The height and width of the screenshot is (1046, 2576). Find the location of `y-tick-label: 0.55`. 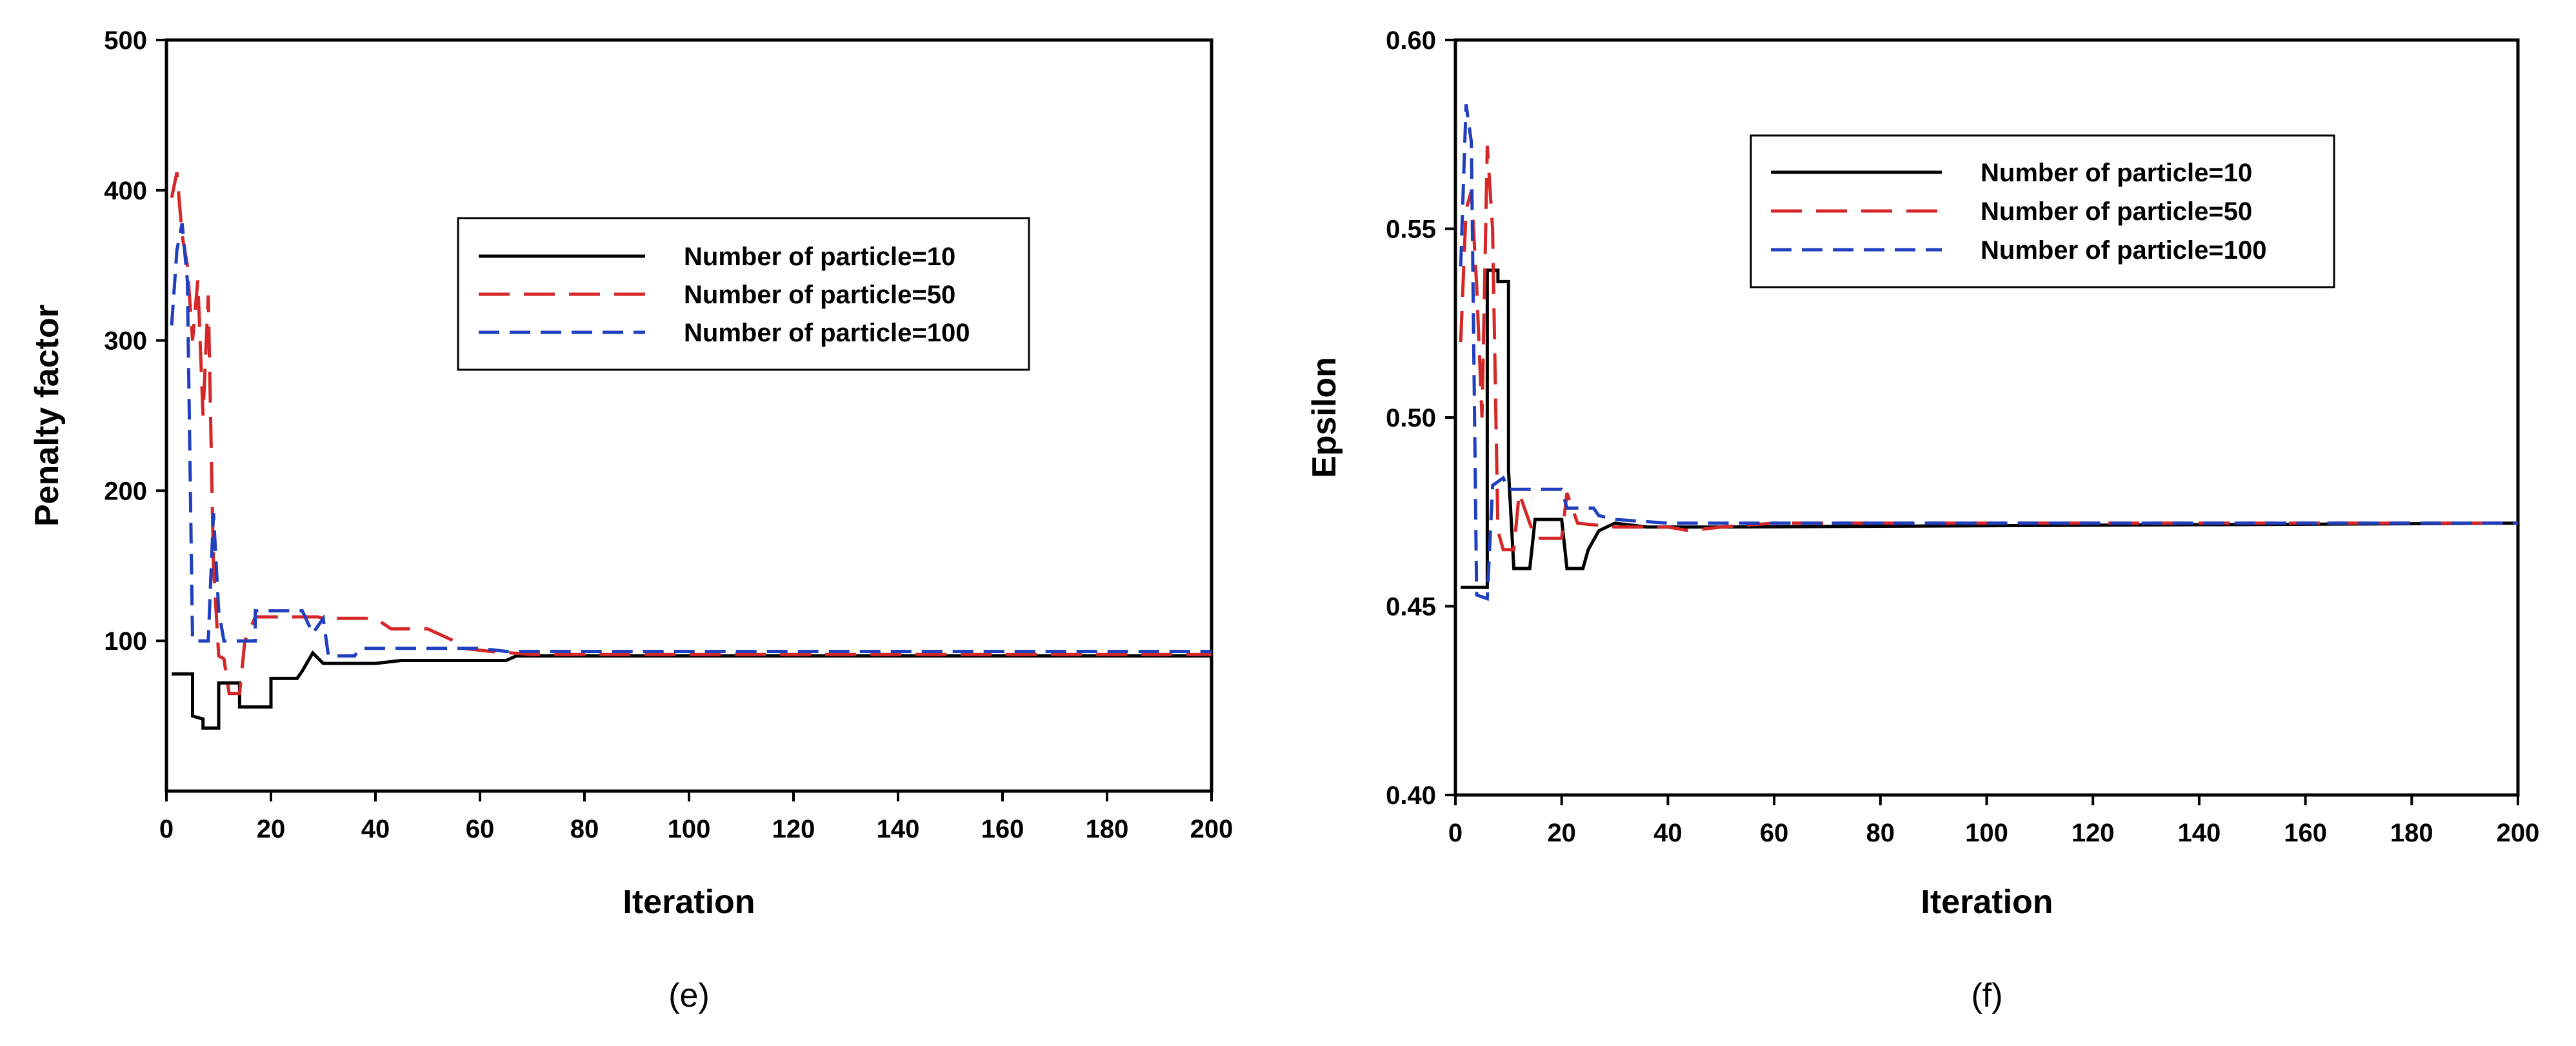

y-tick-label: 0.55 is located at coordinates (1411, 230).